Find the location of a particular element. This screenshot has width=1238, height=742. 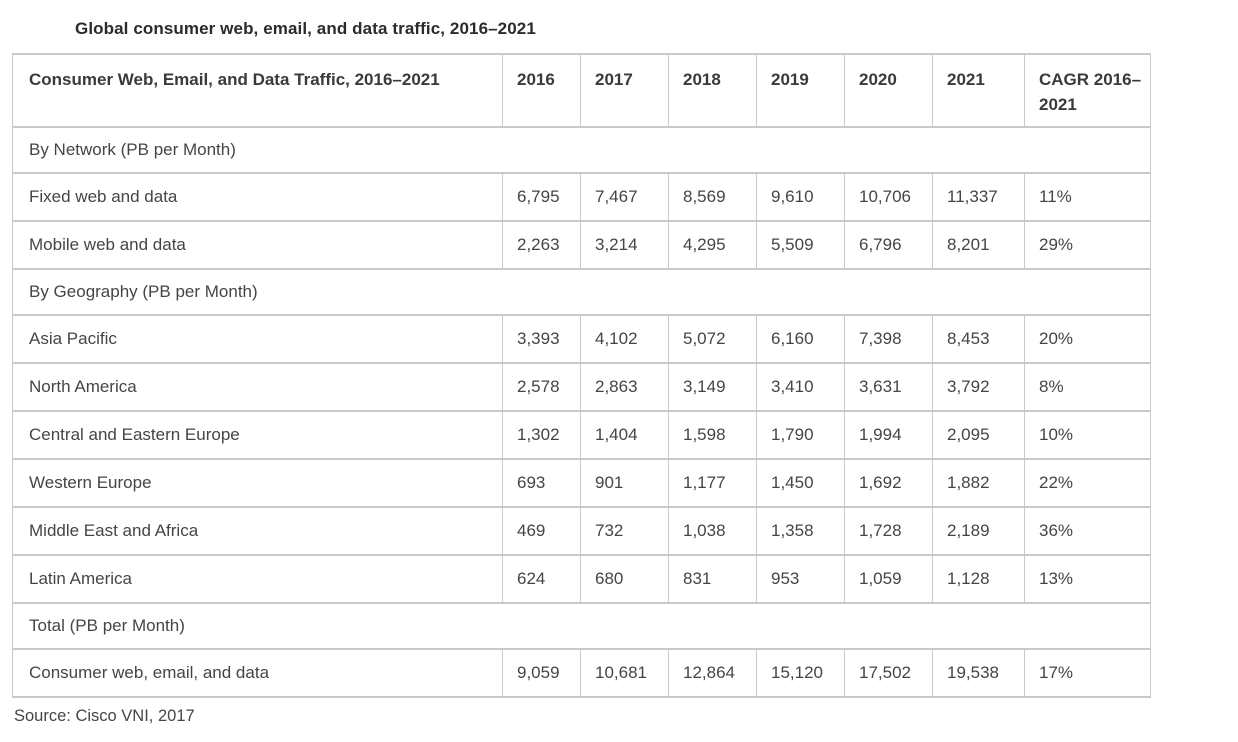

value-cell: 19,538 is located at coordinates (978, 673).